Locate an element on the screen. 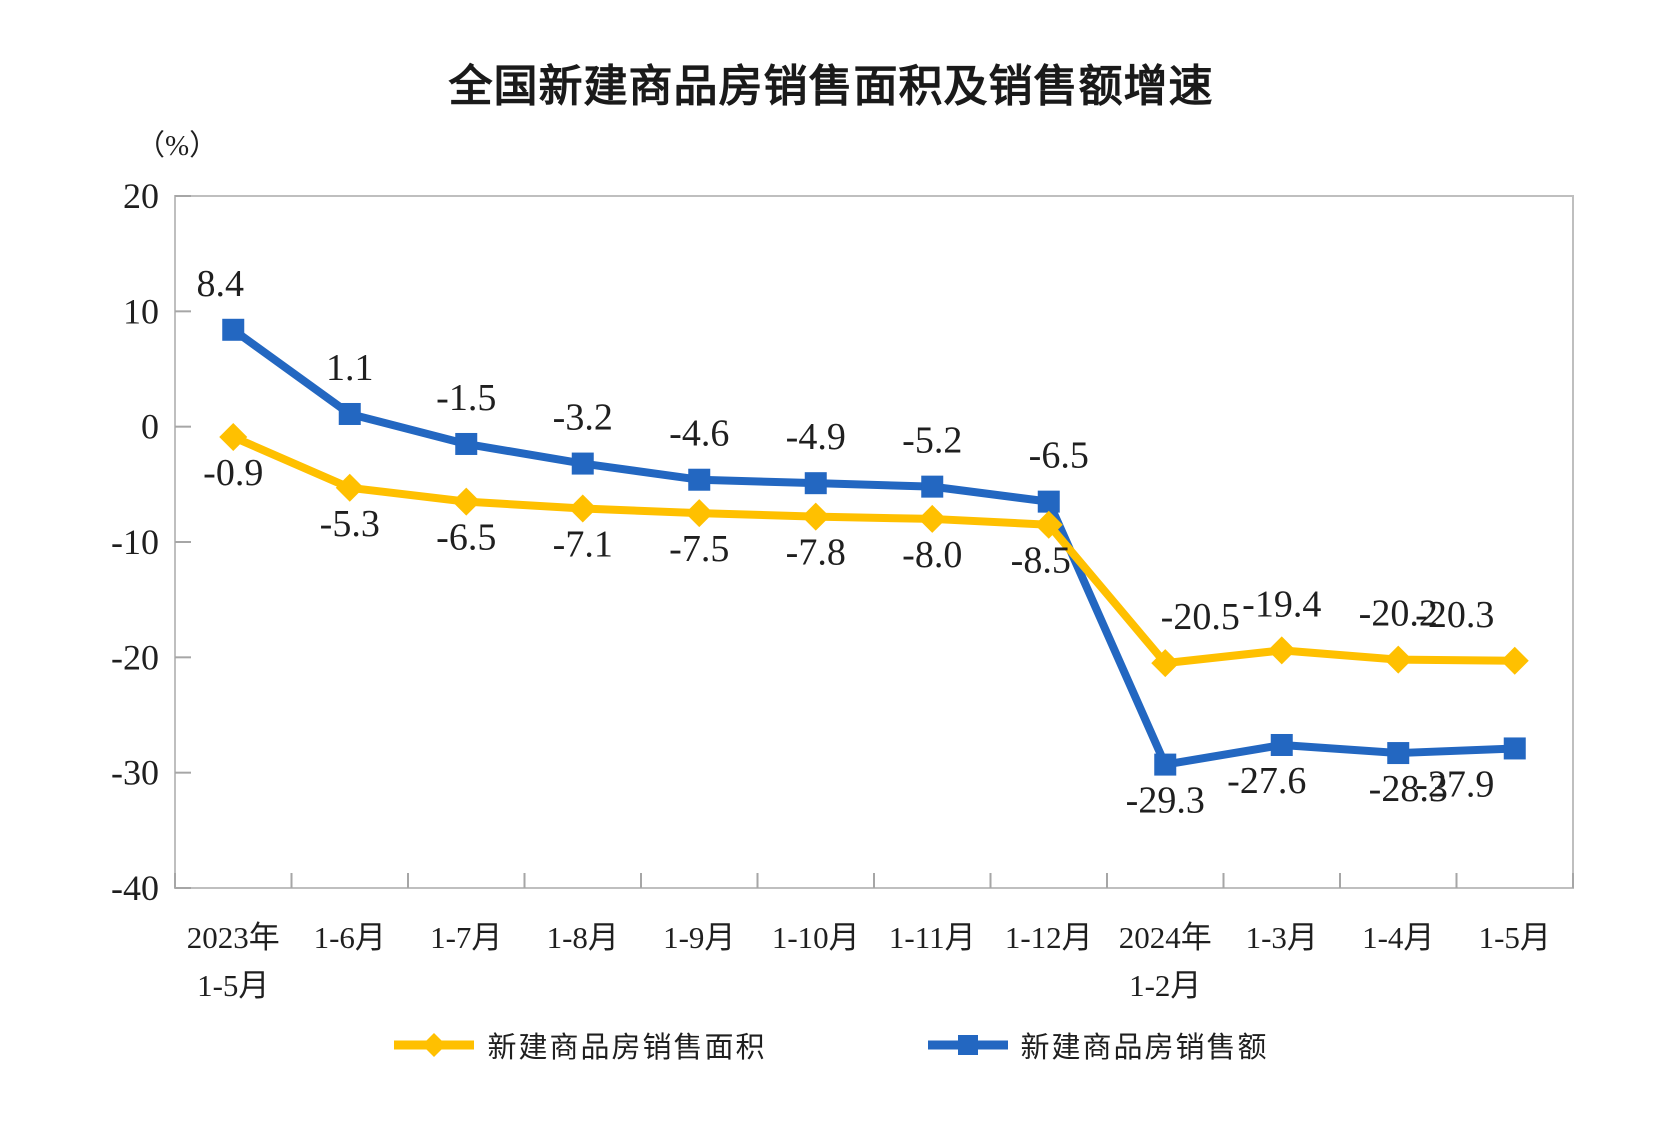  x-tick-label: 1-11月 is located at coordinates (932, 937).